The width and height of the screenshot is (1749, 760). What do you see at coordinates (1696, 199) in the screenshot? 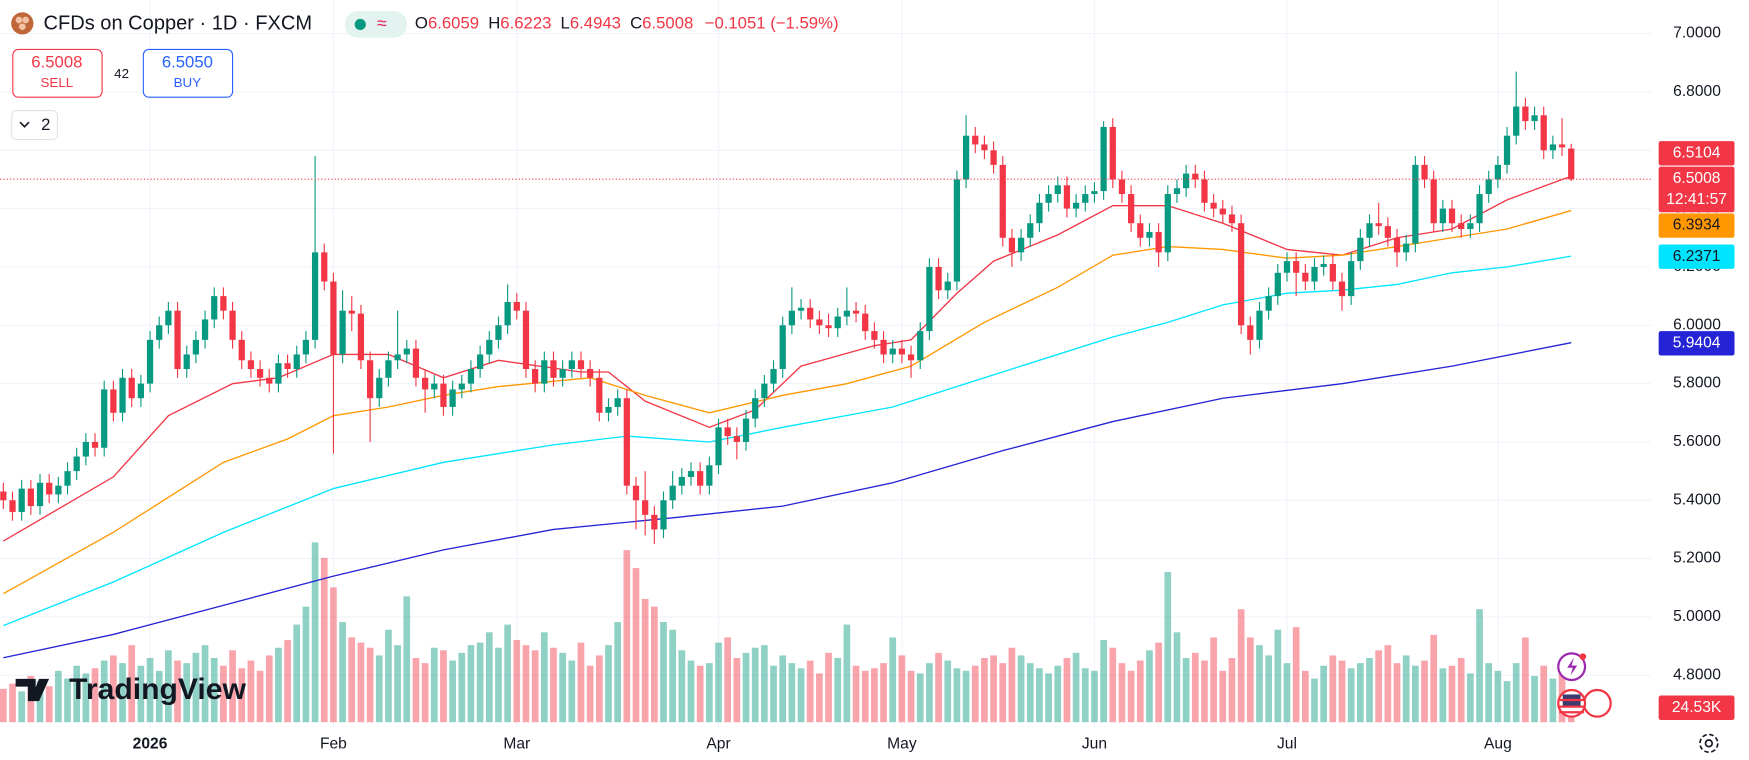
I see `price-tag-label: 12:41:57` at bounding box center [1696, 199].